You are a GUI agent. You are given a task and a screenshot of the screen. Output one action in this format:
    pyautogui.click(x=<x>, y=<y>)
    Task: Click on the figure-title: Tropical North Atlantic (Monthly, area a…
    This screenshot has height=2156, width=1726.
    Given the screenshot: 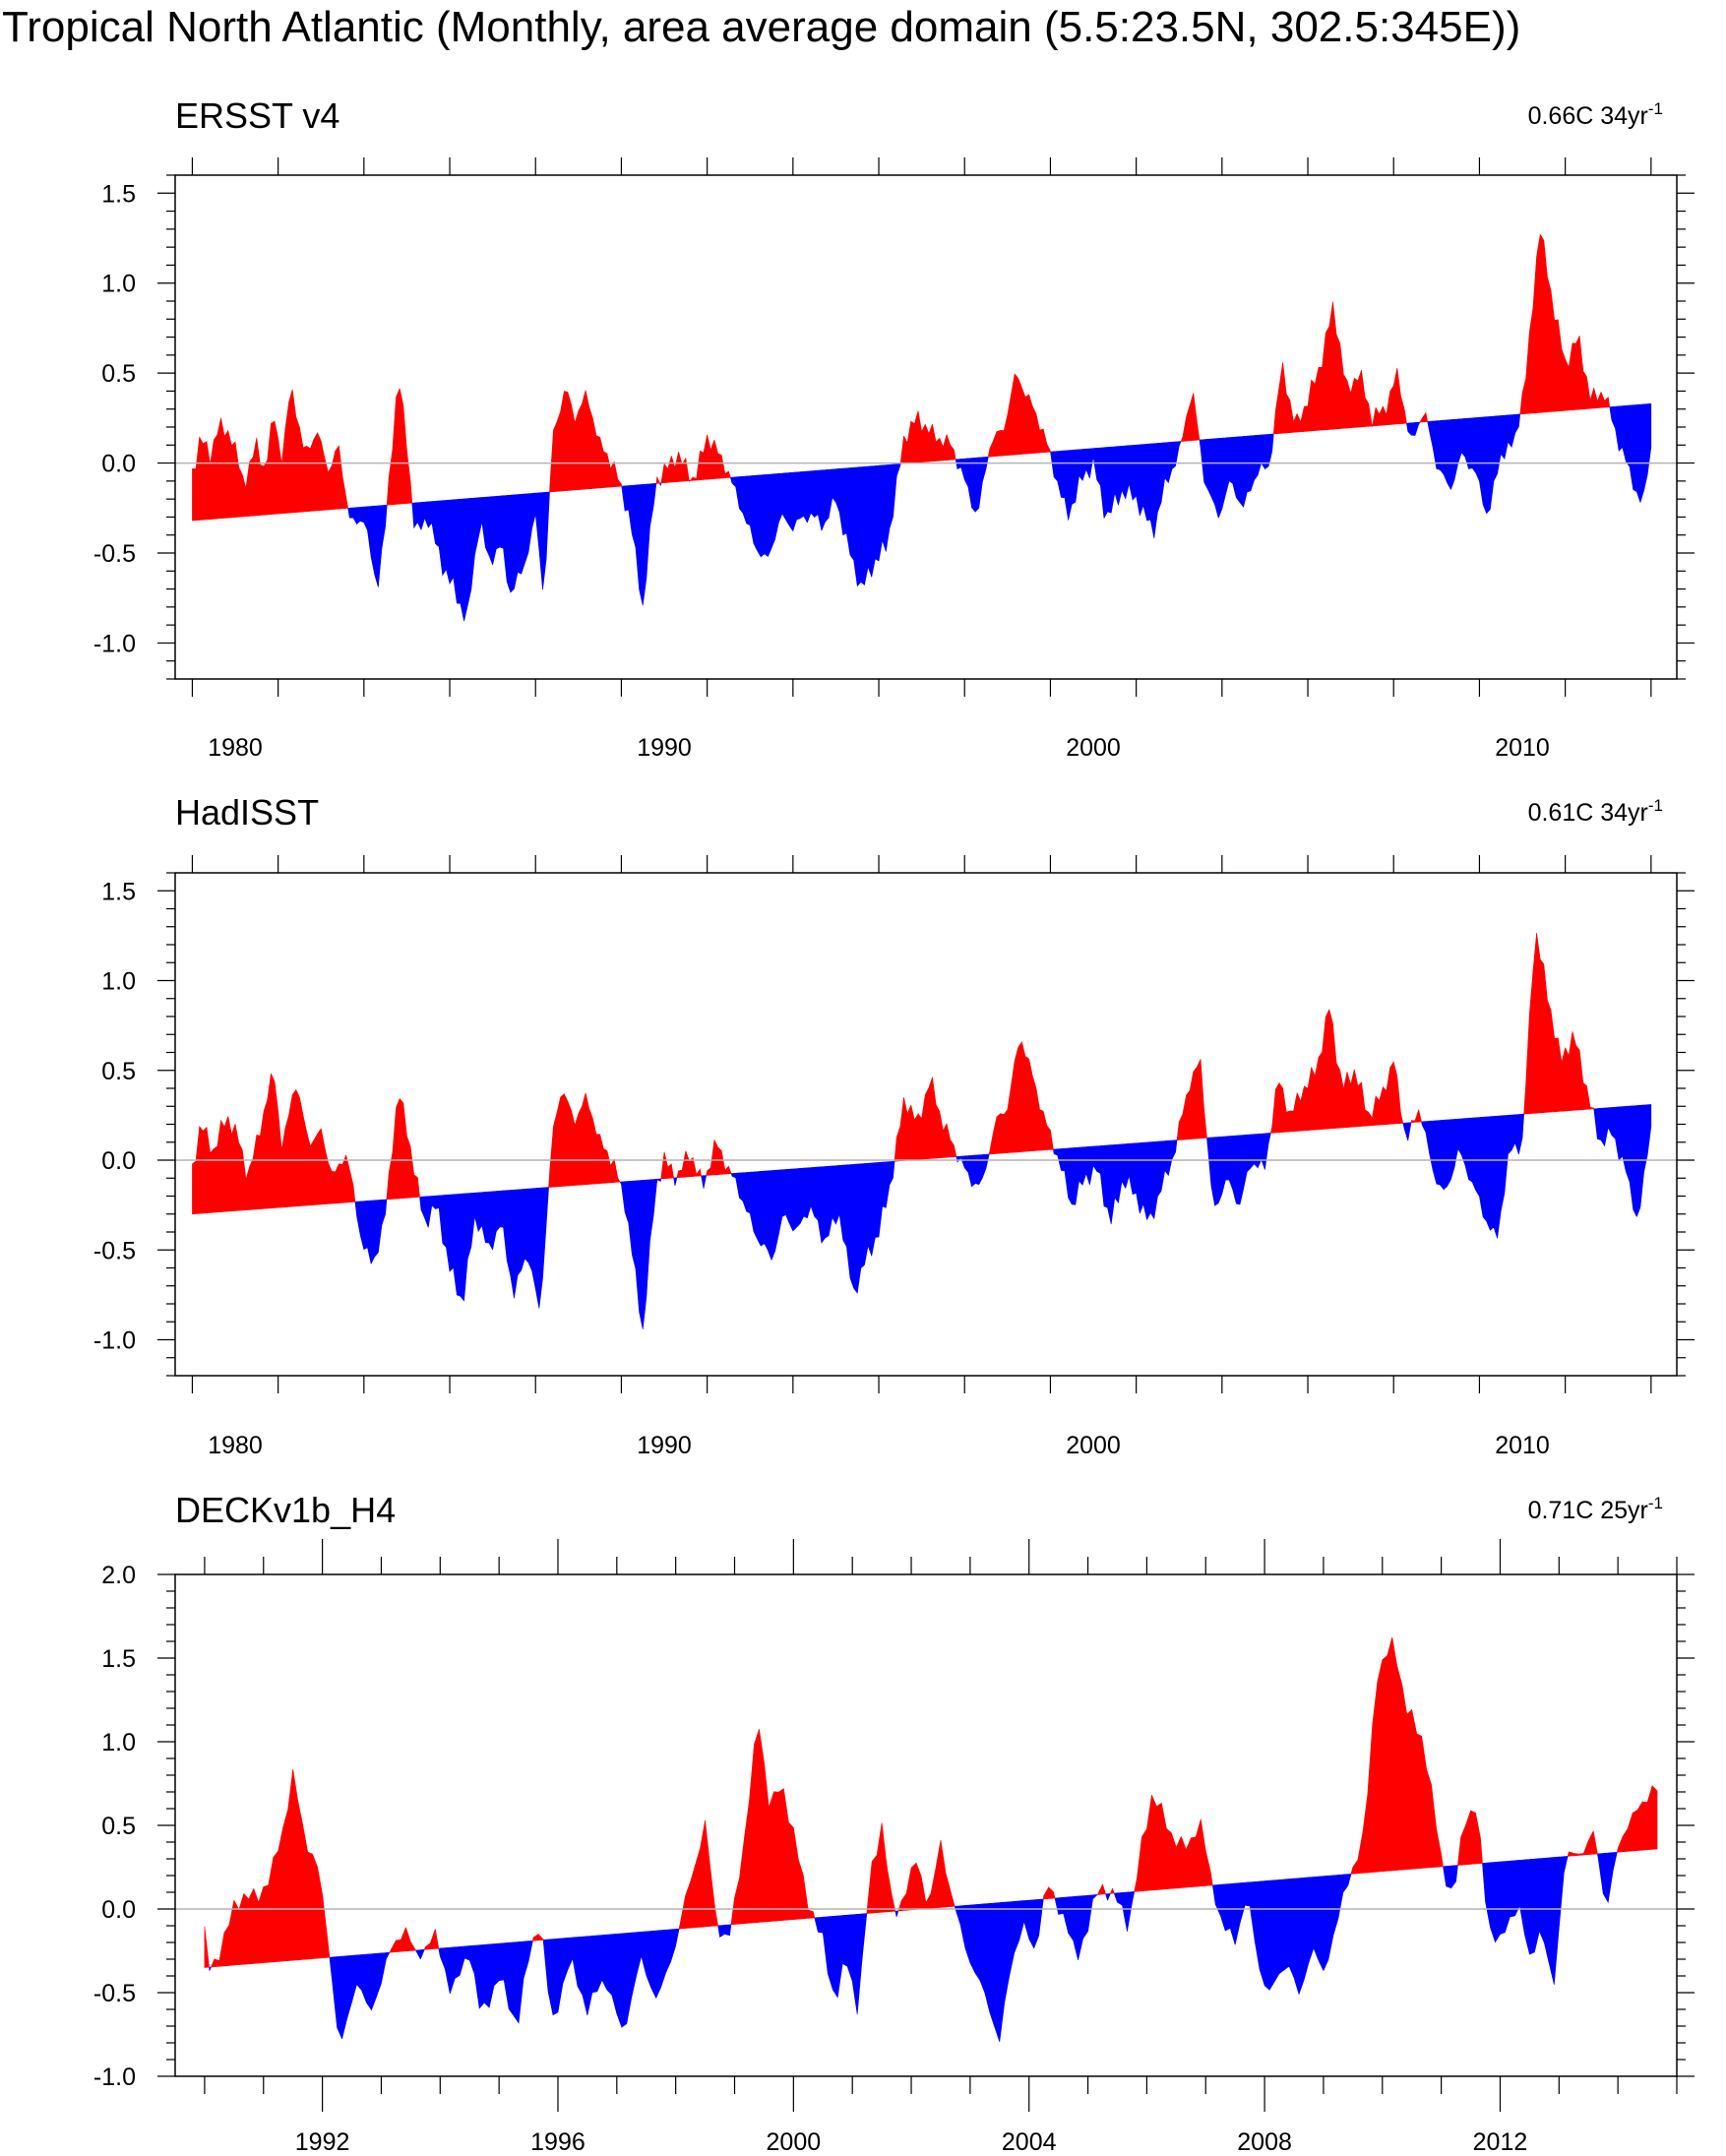 What is the action you would take?
    pyautogui.click(x=761, y=27)
    